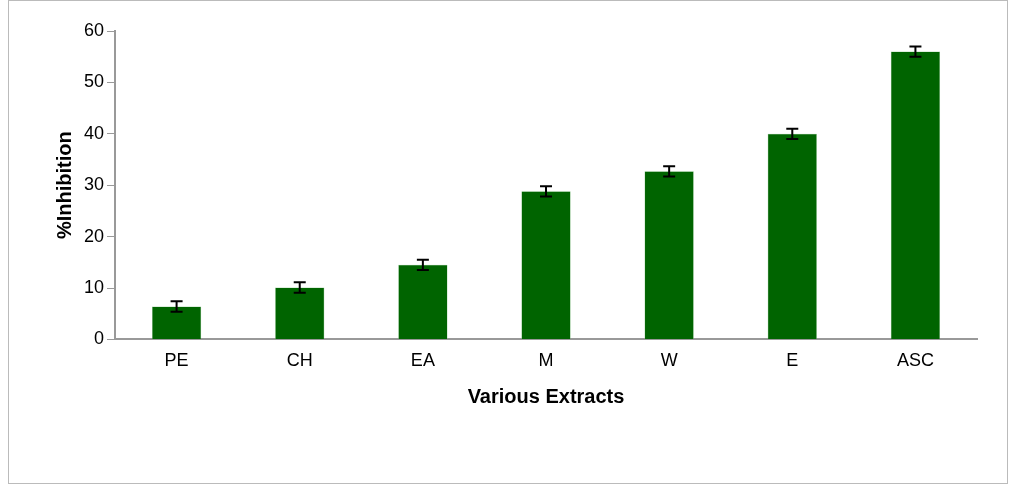 The image size is (1009, 485). I want to click on x-tick-label: E, so click(792, 360).